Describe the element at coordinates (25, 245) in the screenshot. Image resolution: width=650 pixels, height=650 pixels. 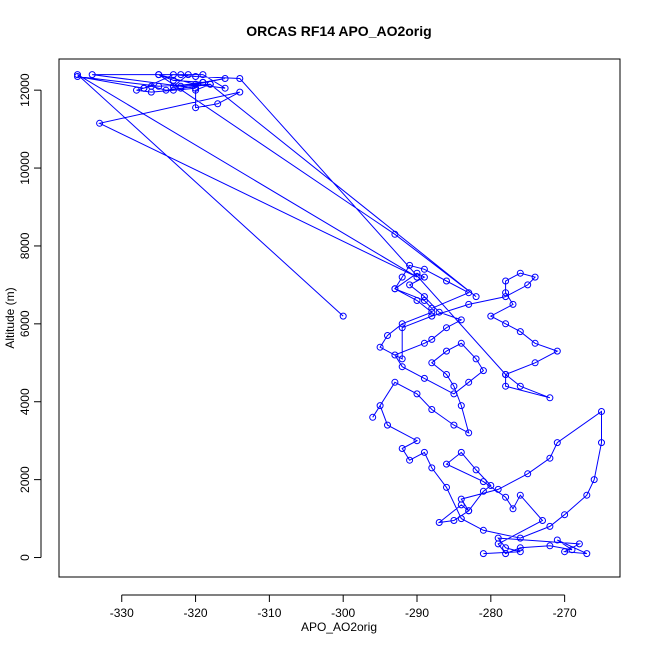
I see `y-tick-label: 8000` at that location.